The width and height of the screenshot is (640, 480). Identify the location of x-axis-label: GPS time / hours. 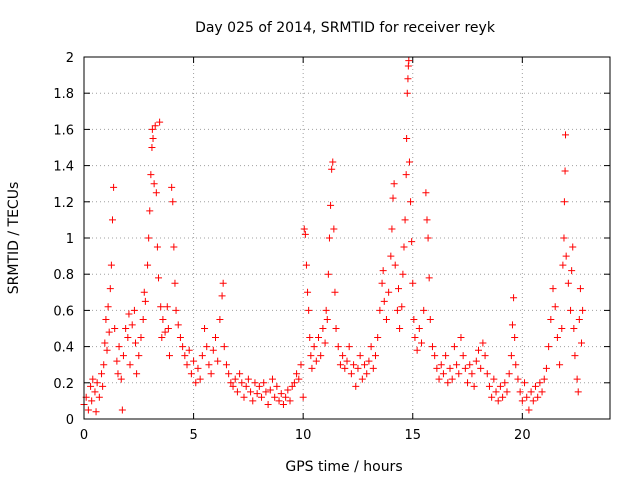
(343, 467).